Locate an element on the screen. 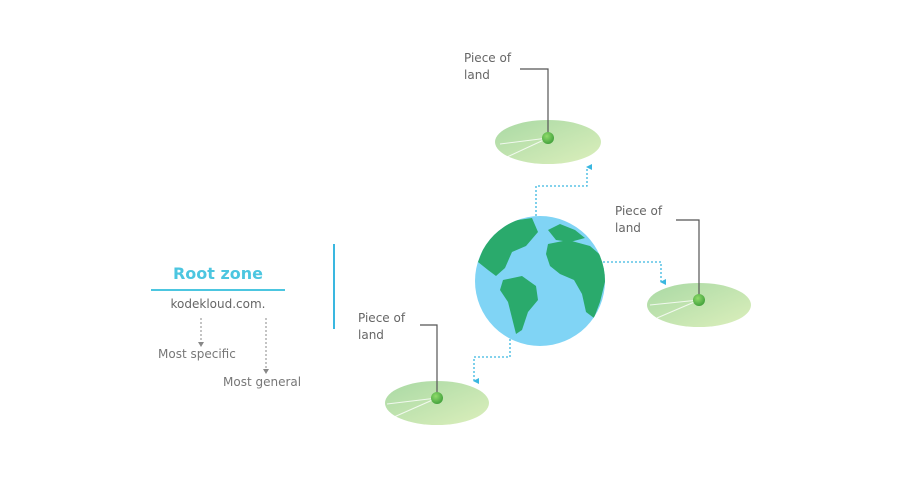  connector-right is located at coordinates (634, 273).